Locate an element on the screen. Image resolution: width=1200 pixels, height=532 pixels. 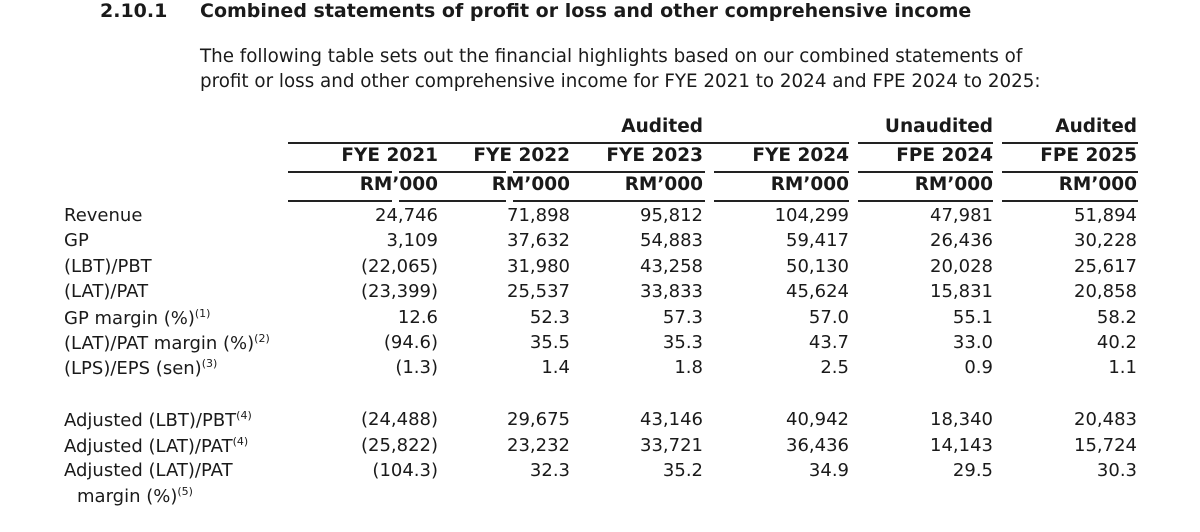
table-cell: 29.5 is located at coordinates (972, 470).